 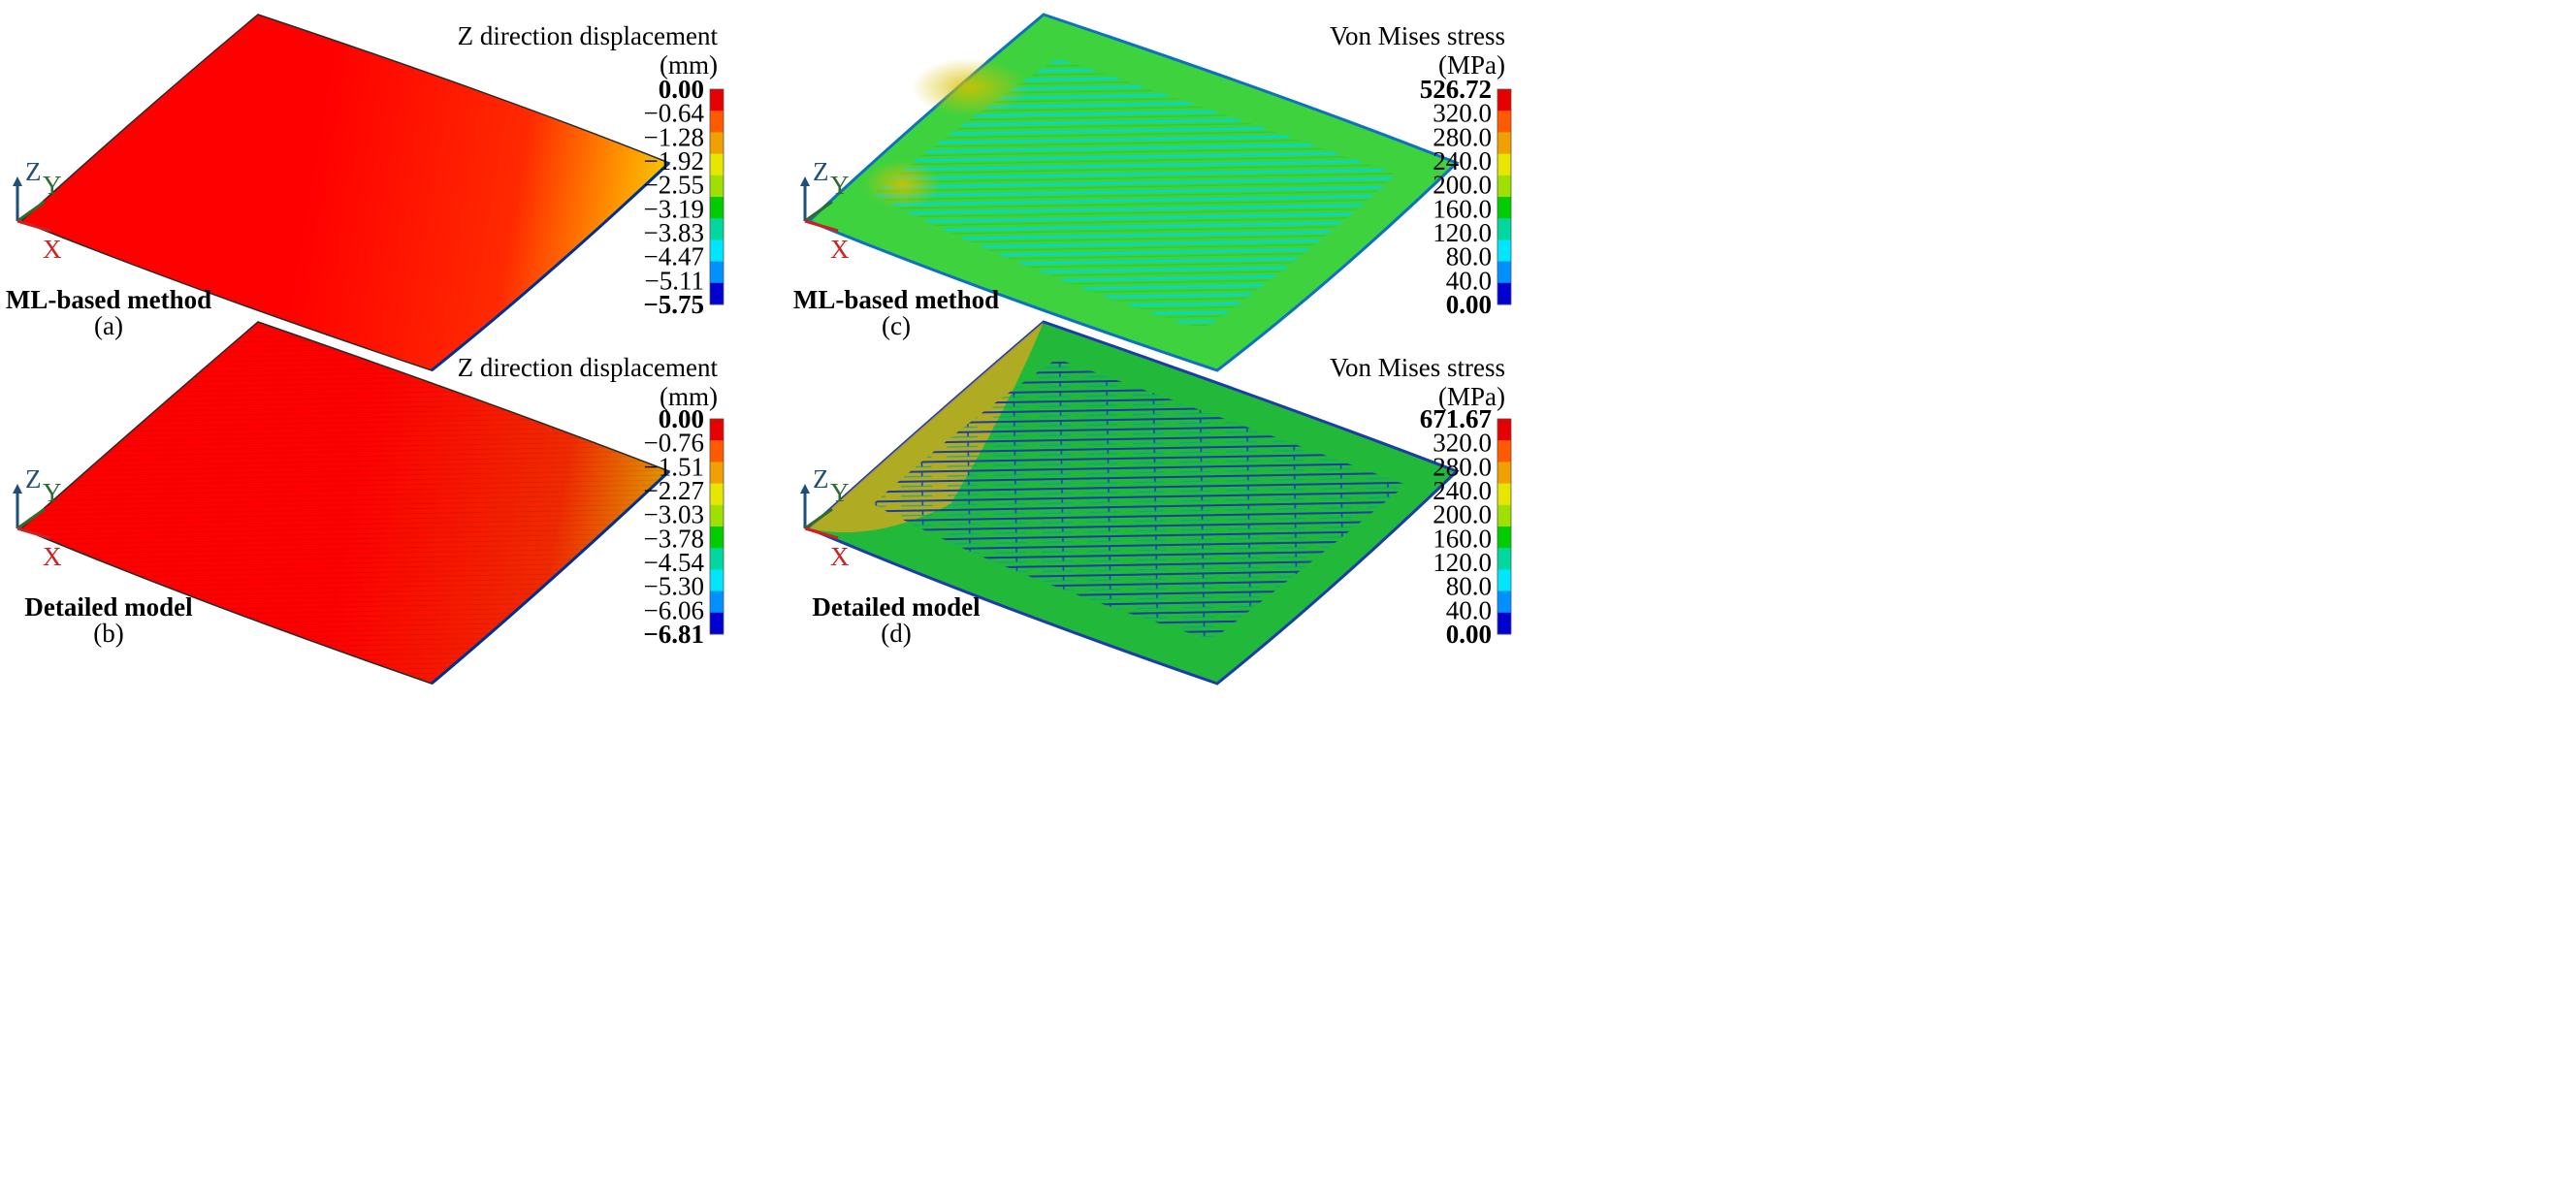 What do you see at coordinates (681, 418) in the screenshot?
I see `colorbar-label-b-0: 0.00` at bounding box center [681, 418].